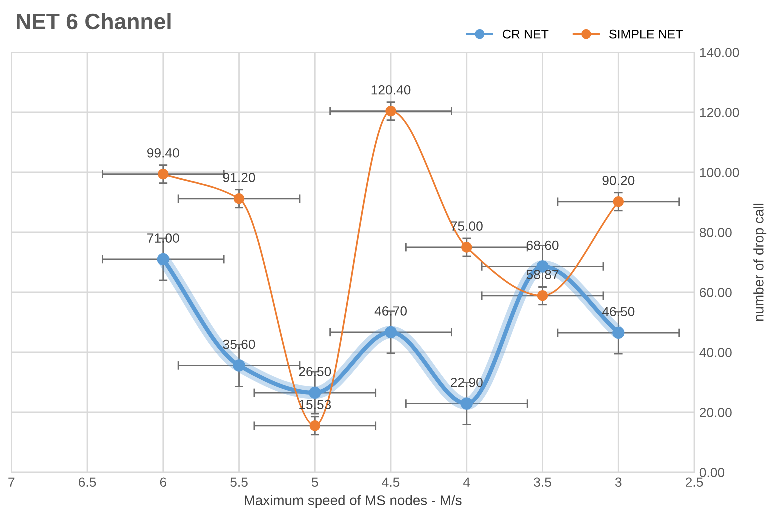 The height and width of the screenshot is (525, 776). I want to click on data-label: 120.40, so click(391, 90).